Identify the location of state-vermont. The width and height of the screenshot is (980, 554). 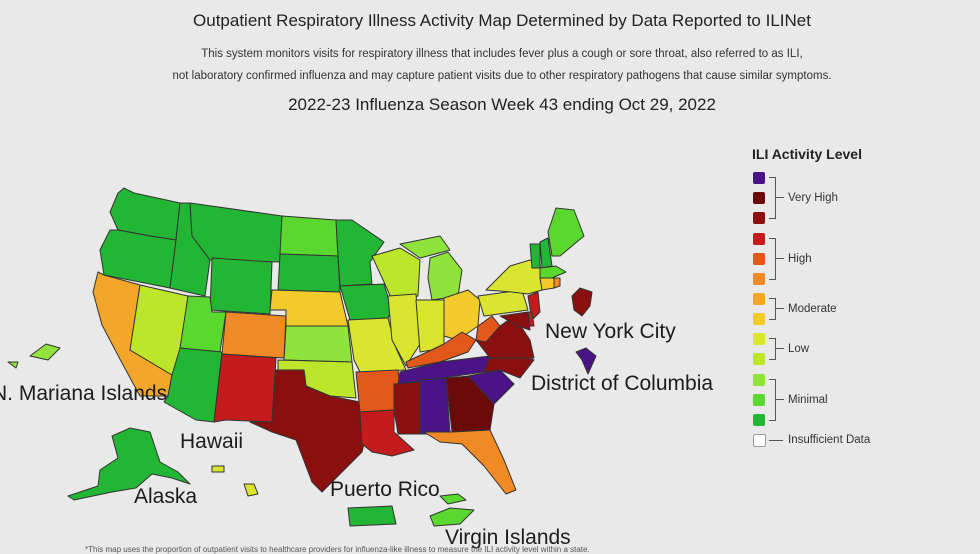
(535, 256).